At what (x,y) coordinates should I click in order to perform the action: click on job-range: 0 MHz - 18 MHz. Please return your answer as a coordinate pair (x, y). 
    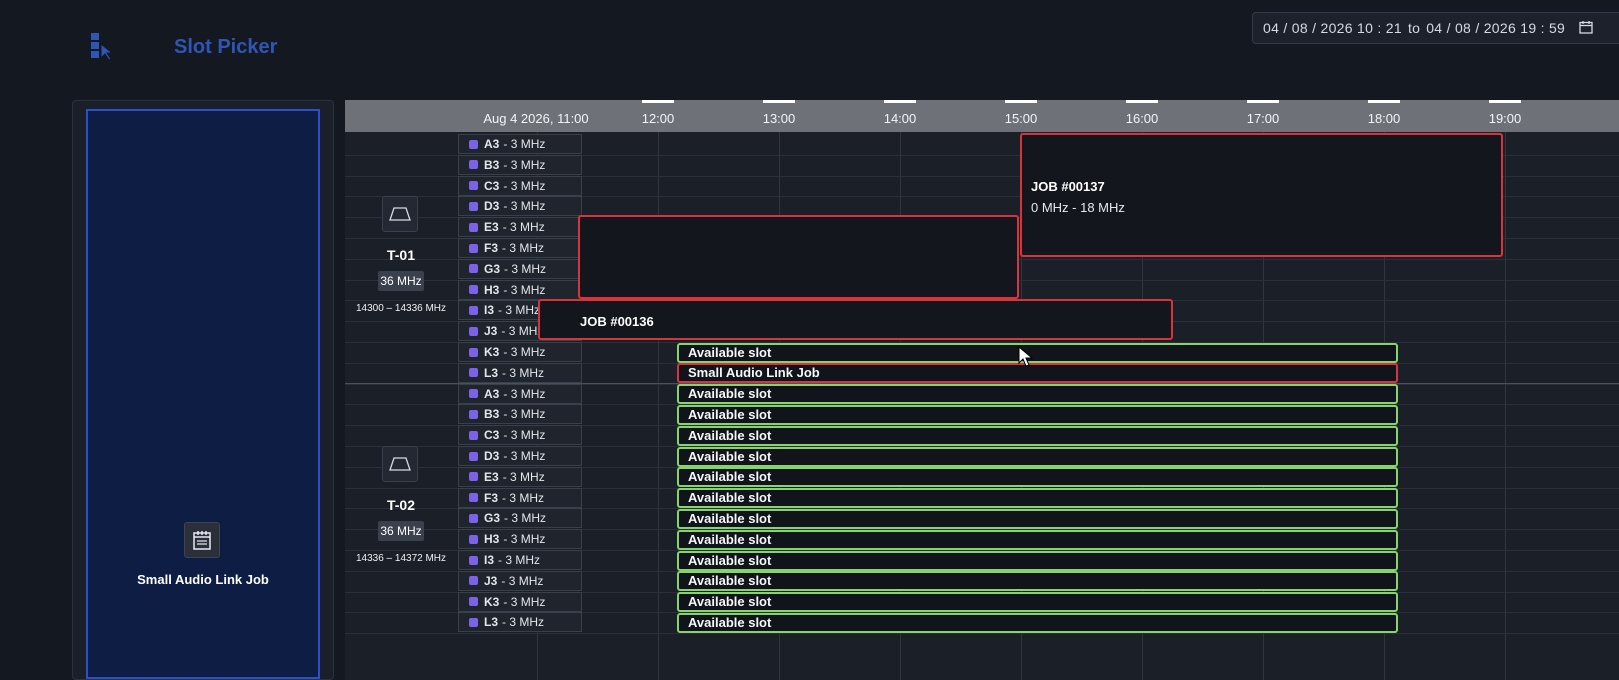
    Looking at the image, I should click on (1078, 207).